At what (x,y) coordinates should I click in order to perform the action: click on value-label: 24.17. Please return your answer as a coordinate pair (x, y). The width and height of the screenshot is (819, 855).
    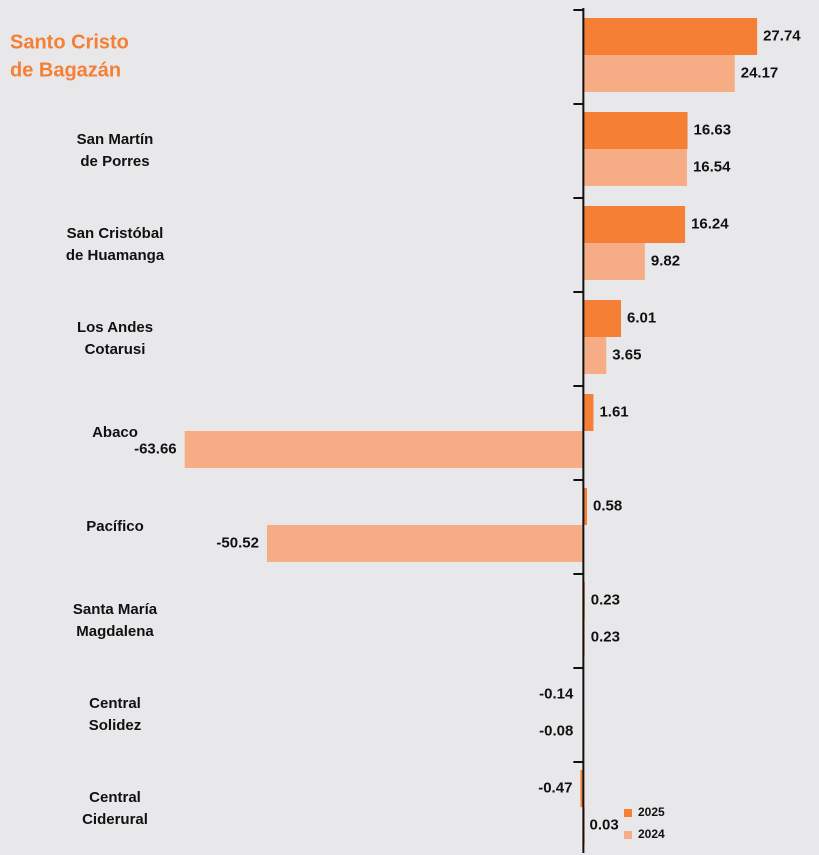
    Looking at the image, I should click on (760, 72).